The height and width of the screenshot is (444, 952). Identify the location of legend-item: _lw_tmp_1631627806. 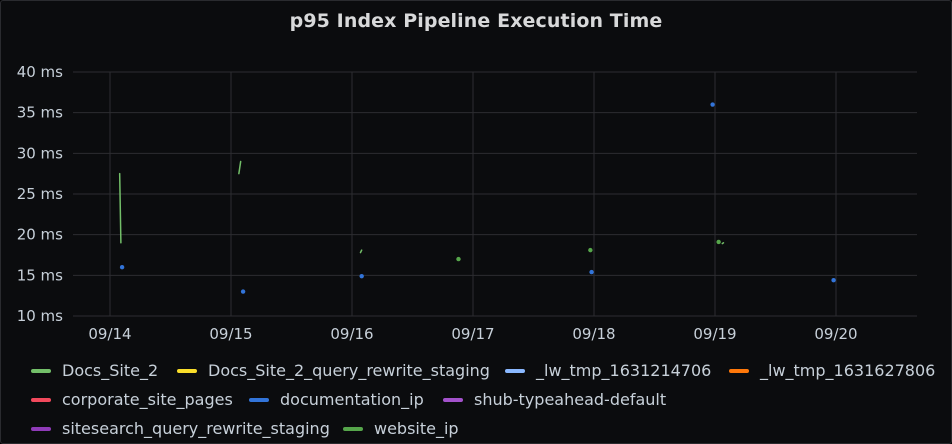
(832, 370).